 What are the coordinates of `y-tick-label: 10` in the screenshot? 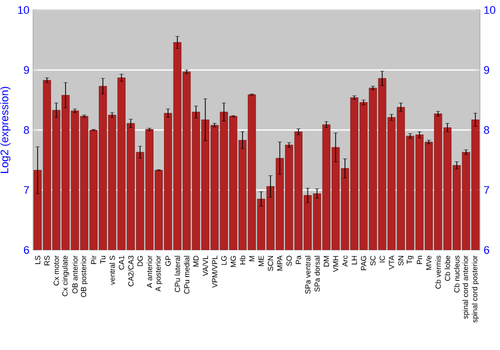 It's located at (24, 10).